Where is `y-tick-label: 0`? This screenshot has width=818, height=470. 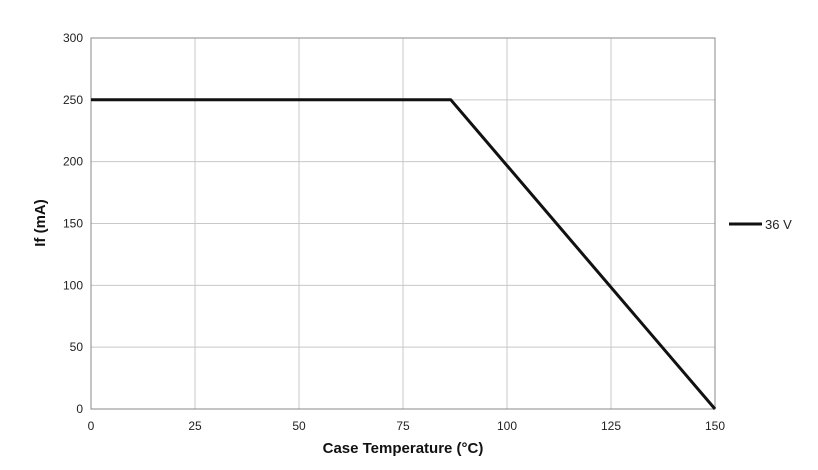 y-tick-label: 0 is located at coordinates (79, 409).